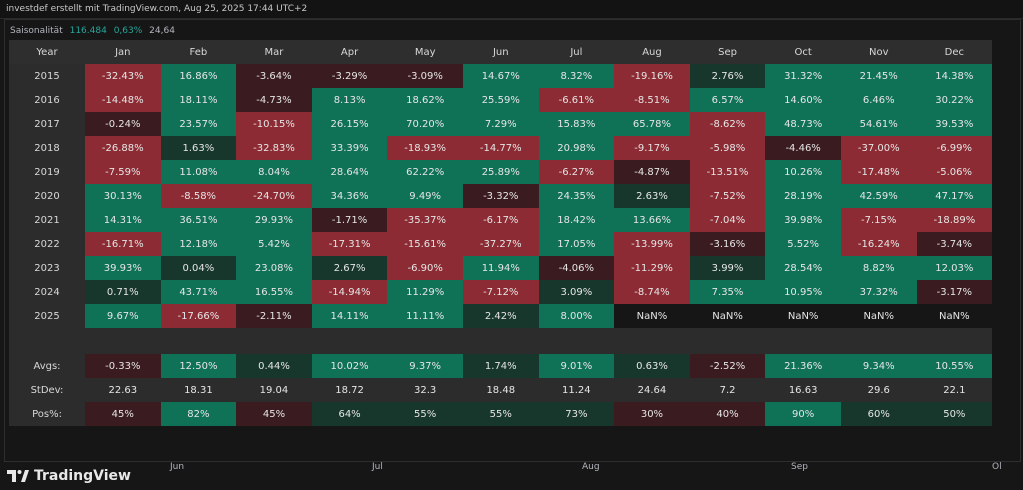 Image resolution: width=1023 pixels, height=490 pixels. What do you see at coordinates (198, 316) in the screenshot?
I see `return-cell: -17.66%` at bounding box center [198, 316].